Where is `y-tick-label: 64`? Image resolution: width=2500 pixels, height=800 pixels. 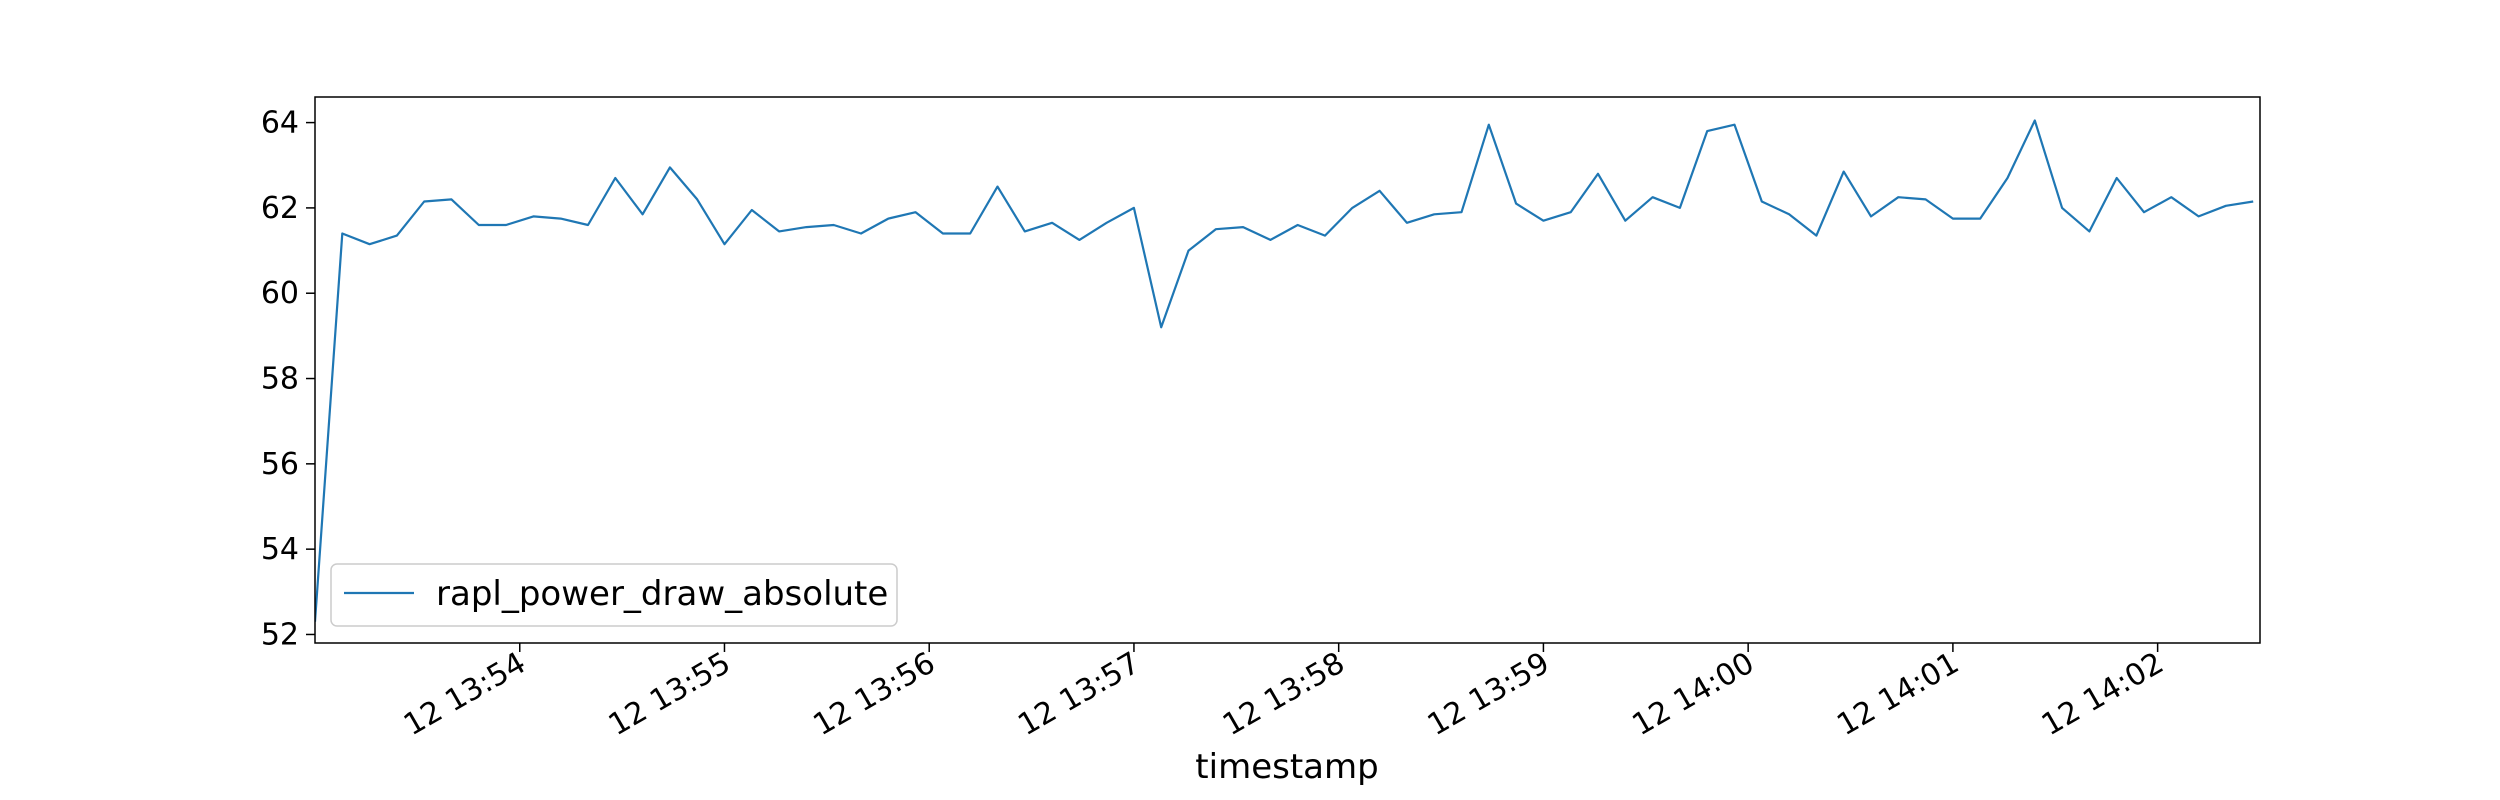
y-tick-label: 64 is located at coordinates (280, 123).